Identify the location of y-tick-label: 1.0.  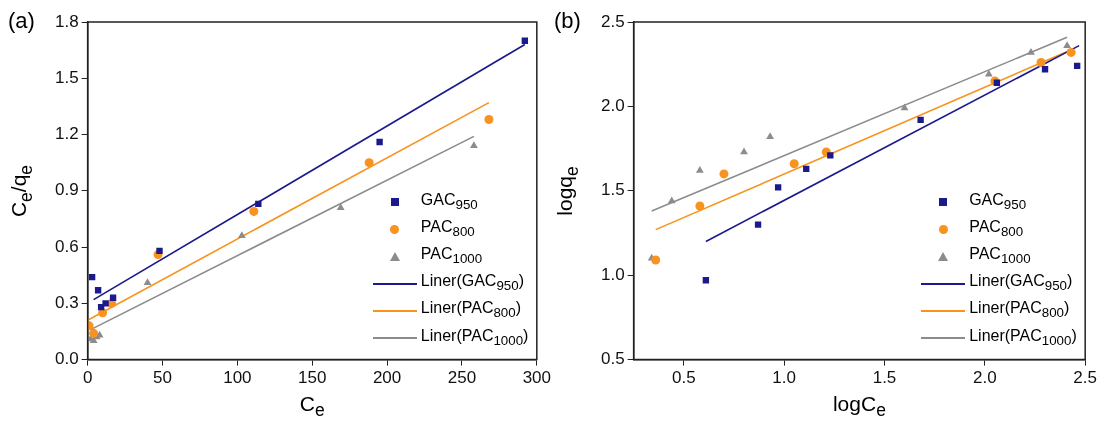
(612, 274).